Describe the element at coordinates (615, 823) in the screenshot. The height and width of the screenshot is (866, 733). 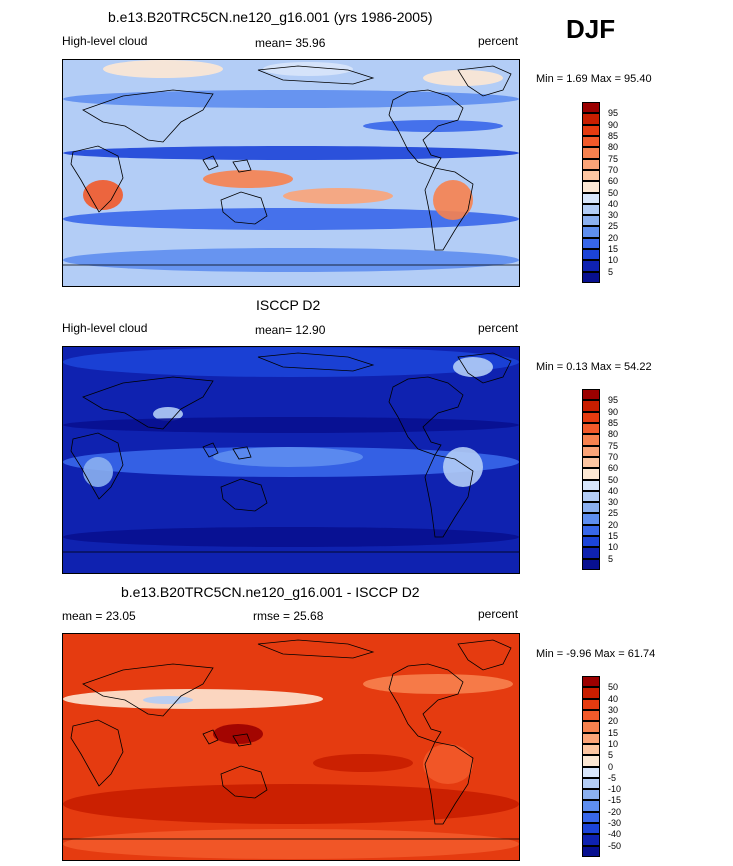
I see `colorbar-tick-label: -30` at that location.